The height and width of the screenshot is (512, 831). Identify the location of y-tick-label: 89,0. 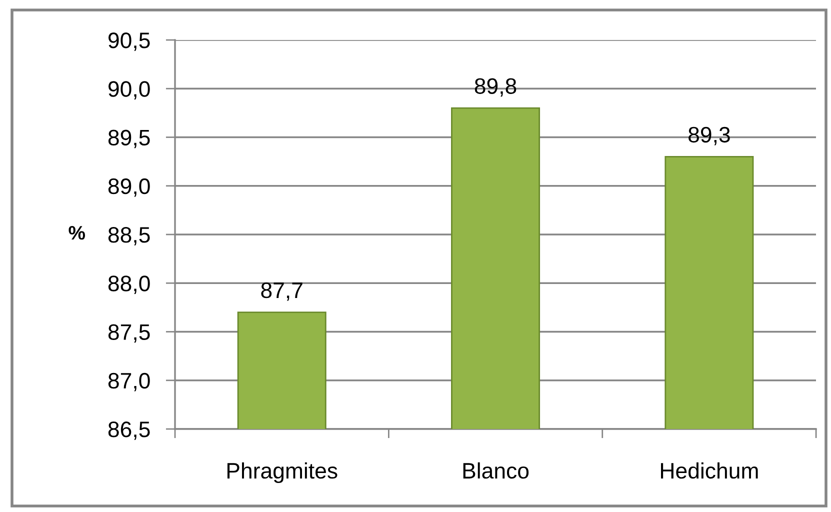
(129, 187).